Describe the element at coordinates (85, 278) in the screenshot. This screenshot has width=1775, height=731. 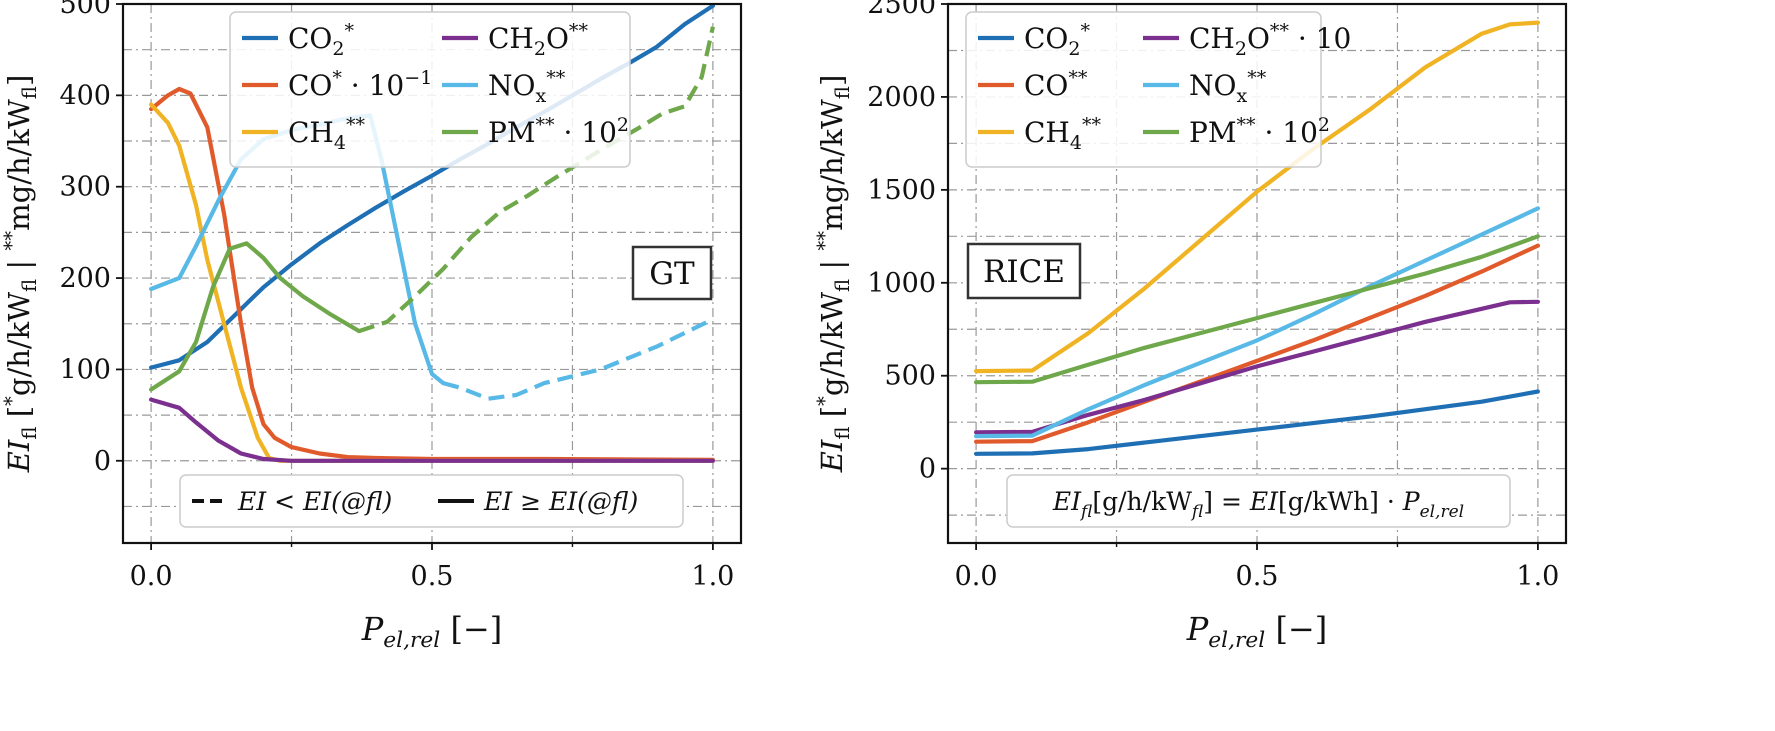
I see `y-tick-label: 200` at that location.